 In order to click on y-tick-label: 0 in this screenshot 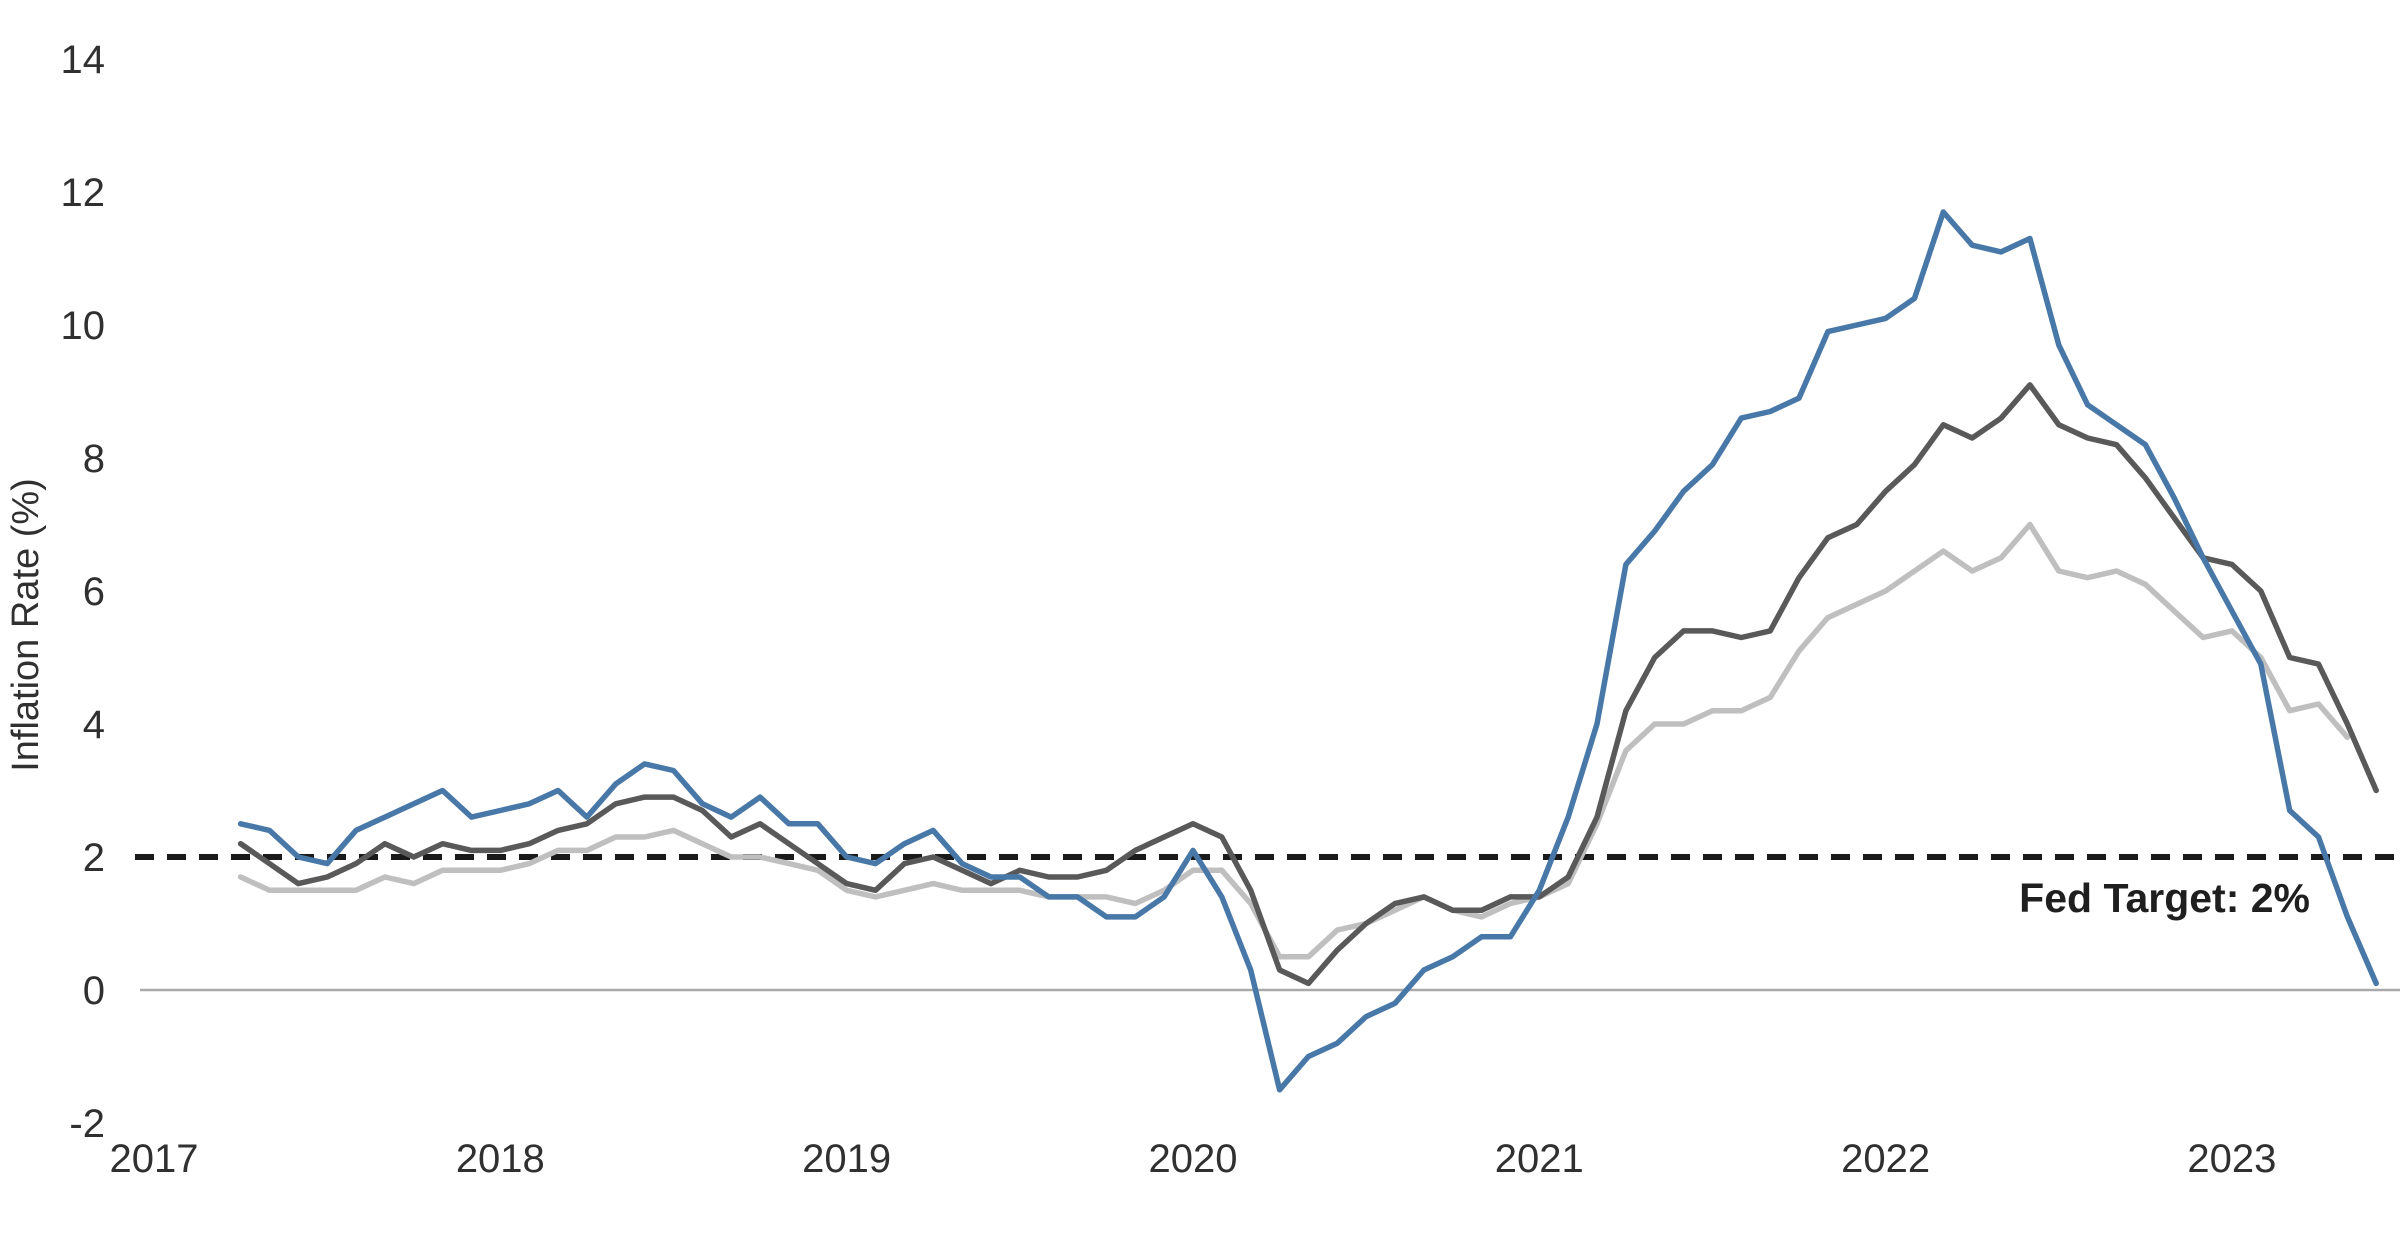, I will do `click(94, 991)`.